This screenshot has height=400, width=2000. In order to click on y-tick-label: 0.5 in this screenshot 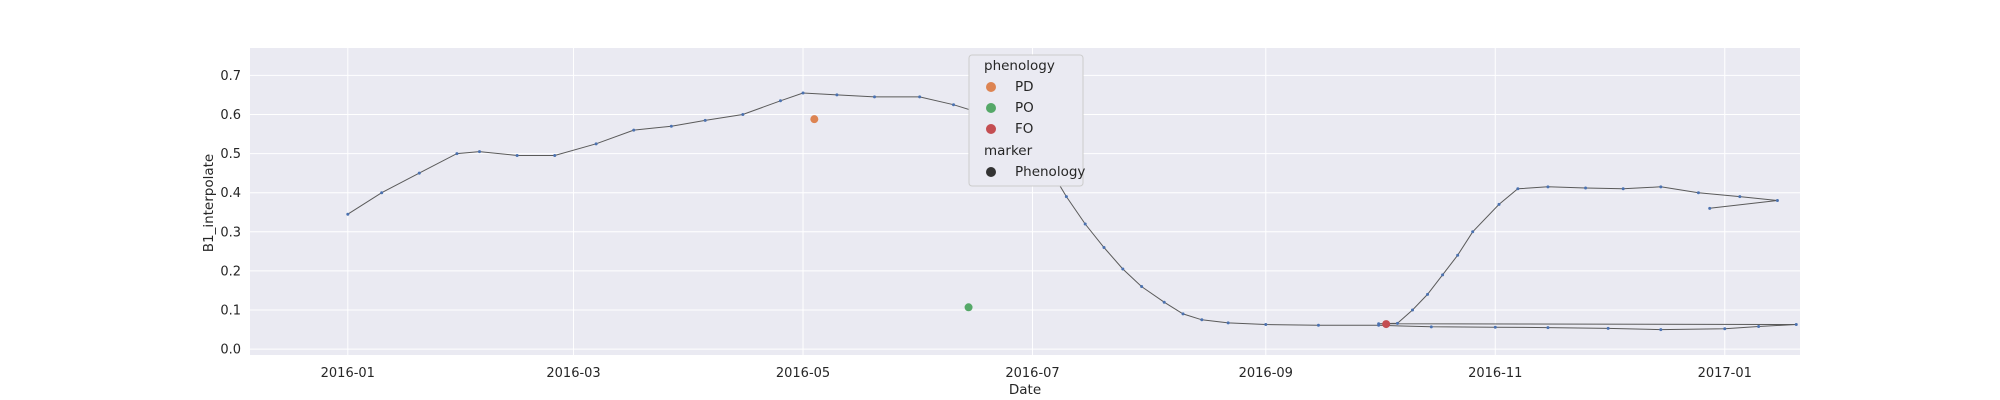, I will do `click(230, 154)`.